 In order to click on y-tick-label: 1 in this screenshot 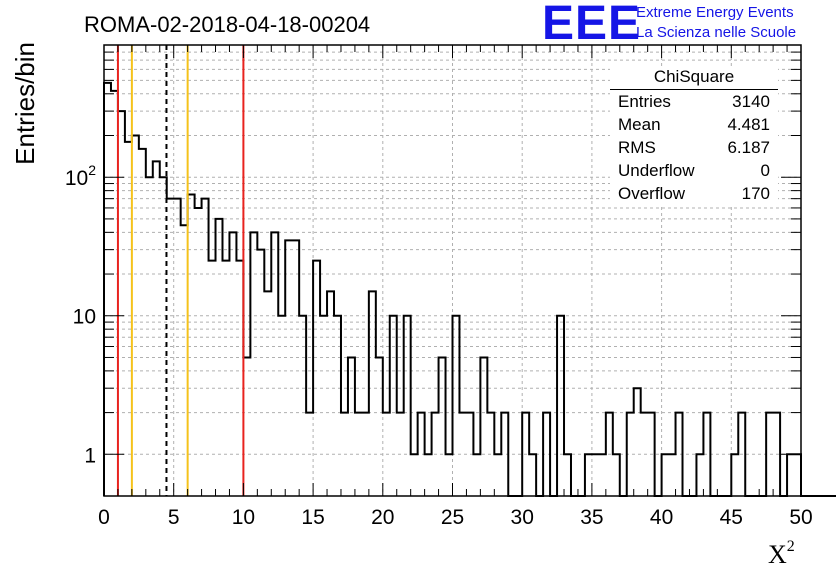, I will do `click(90, 455)`.